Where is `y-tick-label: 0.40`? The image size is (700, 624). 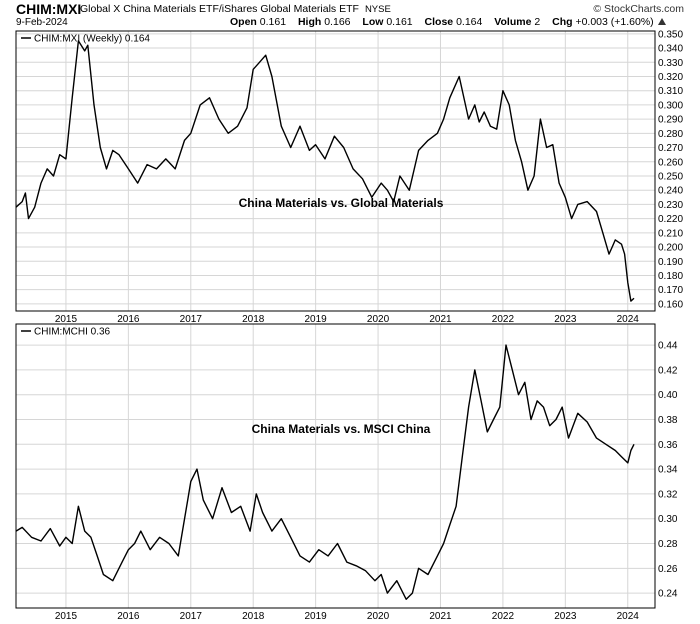 y-tick-label: 0.40 is located at coordinates (668, 395).